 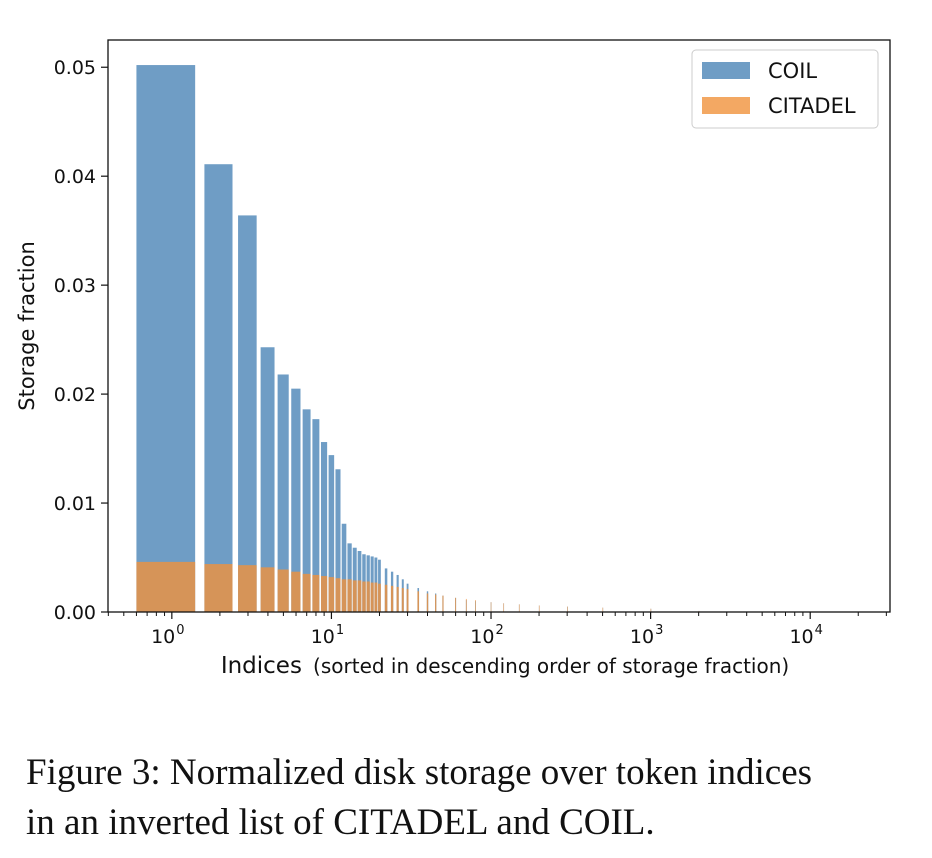 What do you see at coordinates (726, 105) in the screenshot?
I see `legend-swatch-citadel` at bounding box center [726, 105].